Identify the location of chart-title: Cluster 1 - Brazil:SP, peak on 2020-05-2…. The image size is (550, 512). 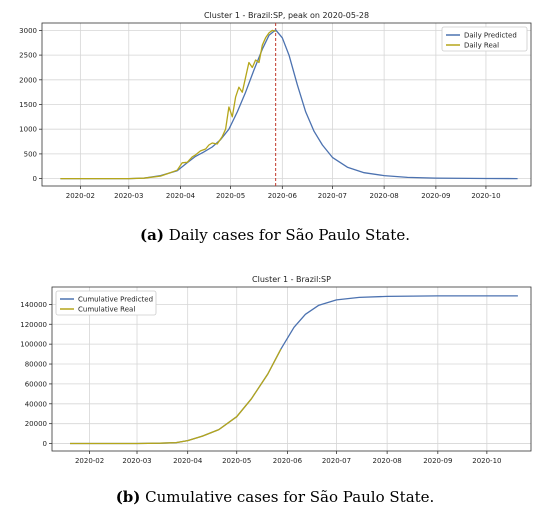
(286, 15).